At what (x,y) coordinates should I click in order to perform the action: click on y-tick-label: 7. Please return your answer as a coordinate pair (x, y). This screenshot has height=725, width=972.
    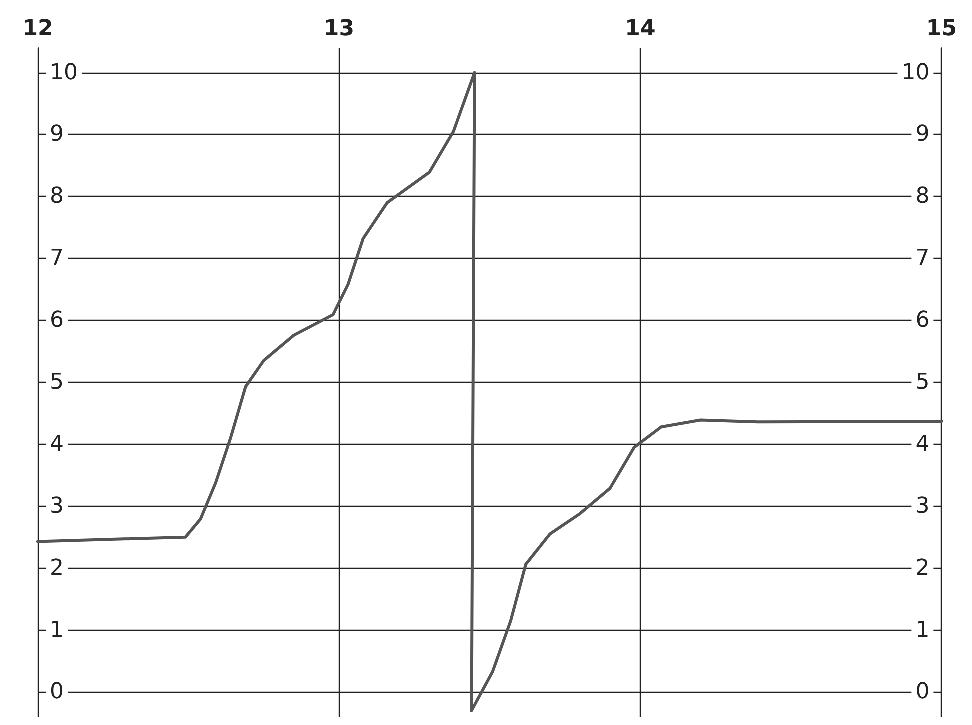
    Looking at the image, I should click on (57, 259).